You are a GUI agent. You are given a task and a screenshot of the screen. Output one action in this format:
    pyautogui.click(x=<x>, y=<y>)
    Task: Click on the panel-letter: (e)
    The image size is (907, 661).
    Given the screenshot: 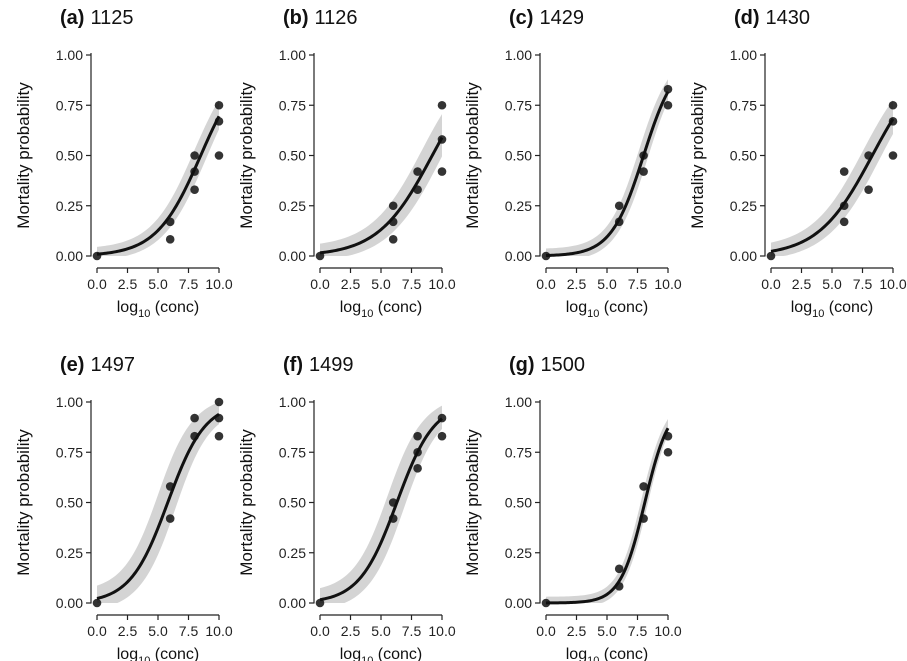 What is the action you would take?
    pyautogui.click(x=72, y=365)
    